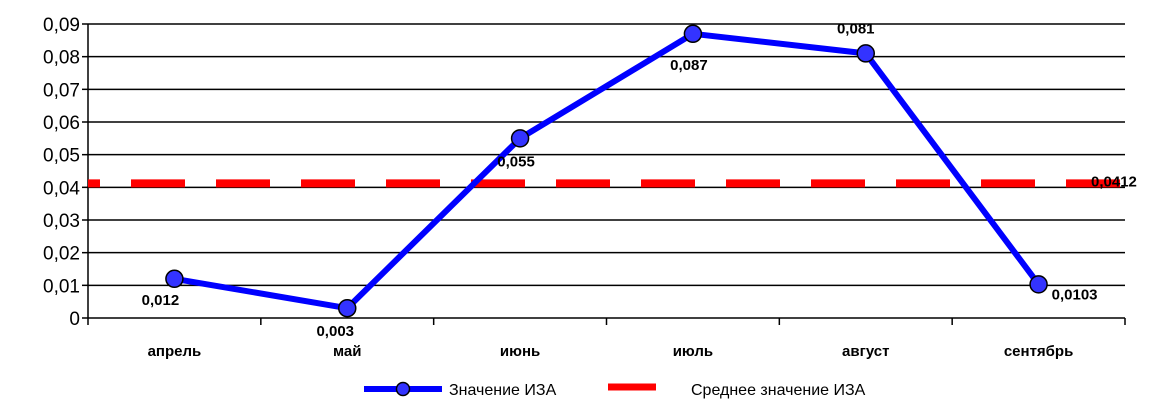 Image resolution: width=1161 pixels, height=401 pixels. Describe the element at coordinates (61, 156) in the screenshot. I see `y-tick-label: 0,05` at that location.